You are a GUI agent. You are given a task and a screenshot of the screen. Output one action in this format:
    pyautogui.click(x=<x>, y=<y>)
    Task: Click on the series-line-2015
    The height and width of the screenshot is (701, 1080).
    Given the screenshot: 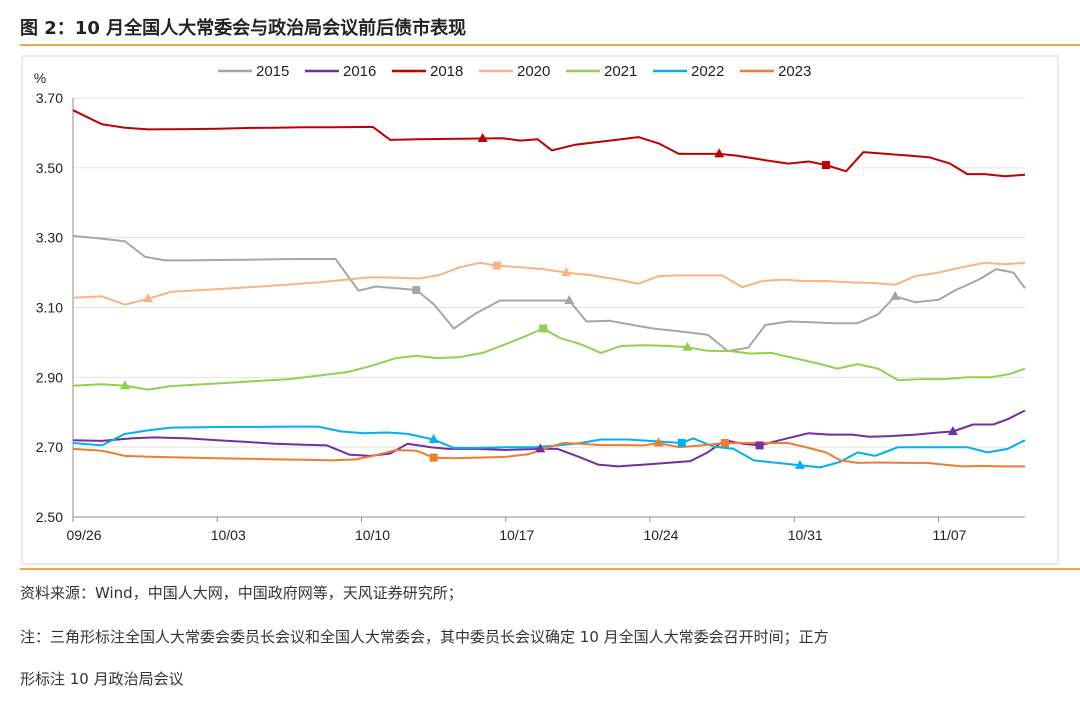 What is the action you would take?
    pyautogui.click(x=549, y=293)
    